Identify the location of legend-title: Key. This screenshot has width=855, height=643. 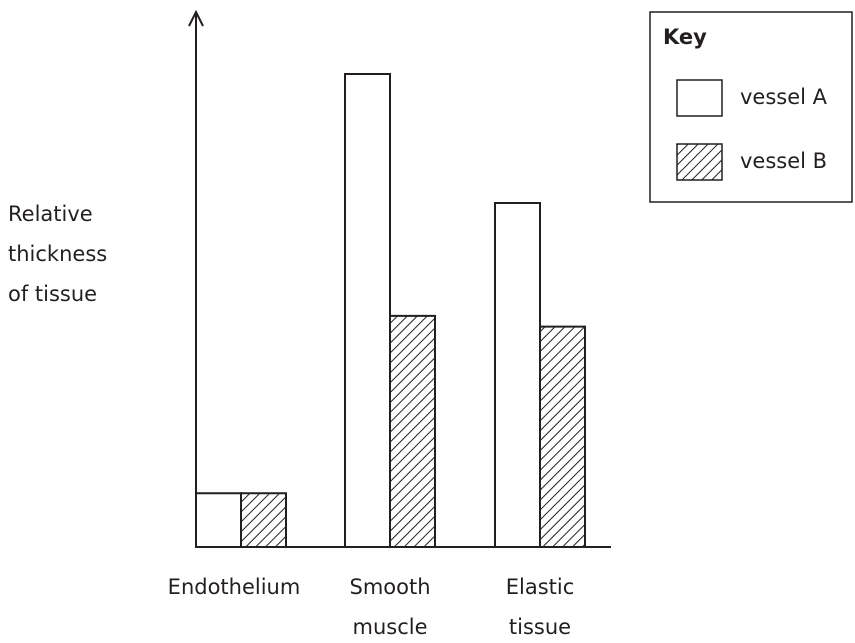
(685, 37).